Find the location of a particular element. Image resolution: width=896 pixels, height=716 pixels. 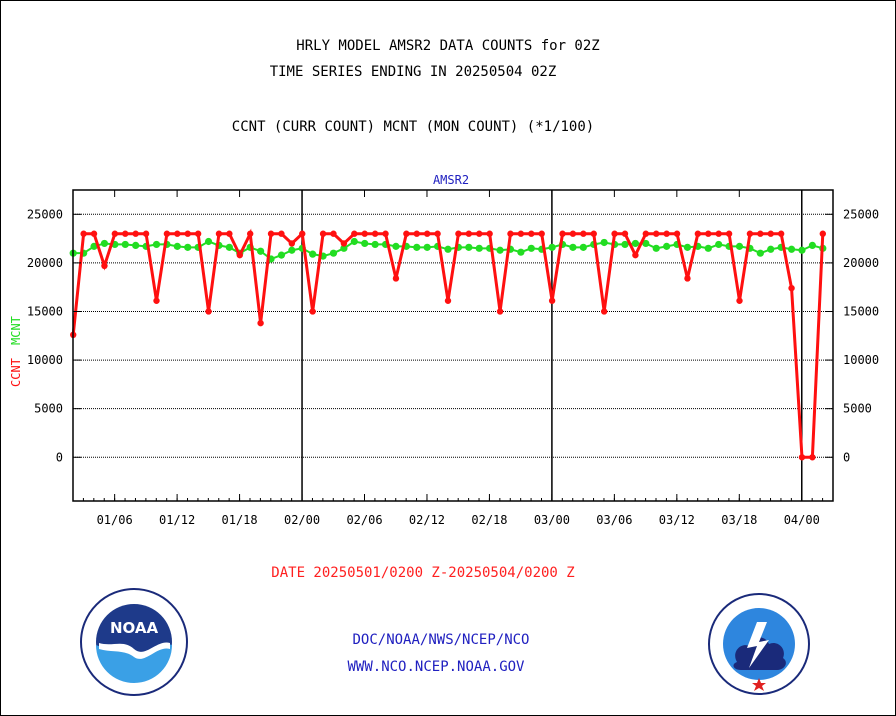

y-axis-label-ccnt: CCNT is located at coordinates (16, 372).